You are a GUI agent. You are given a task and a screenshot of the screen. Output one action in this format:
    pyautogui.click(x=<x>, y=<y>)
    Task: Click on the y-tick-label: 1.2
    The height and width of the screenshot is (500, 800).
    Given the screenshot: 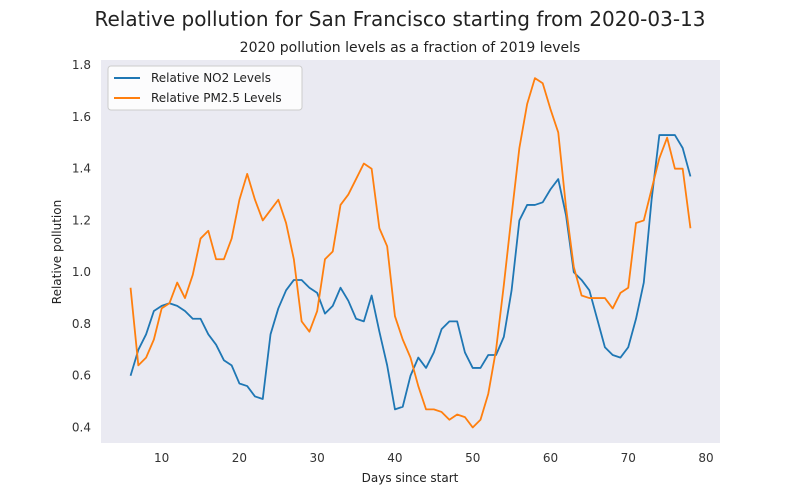 What is the action you would take?
    pyautogui.click(x=81, y=220)
    